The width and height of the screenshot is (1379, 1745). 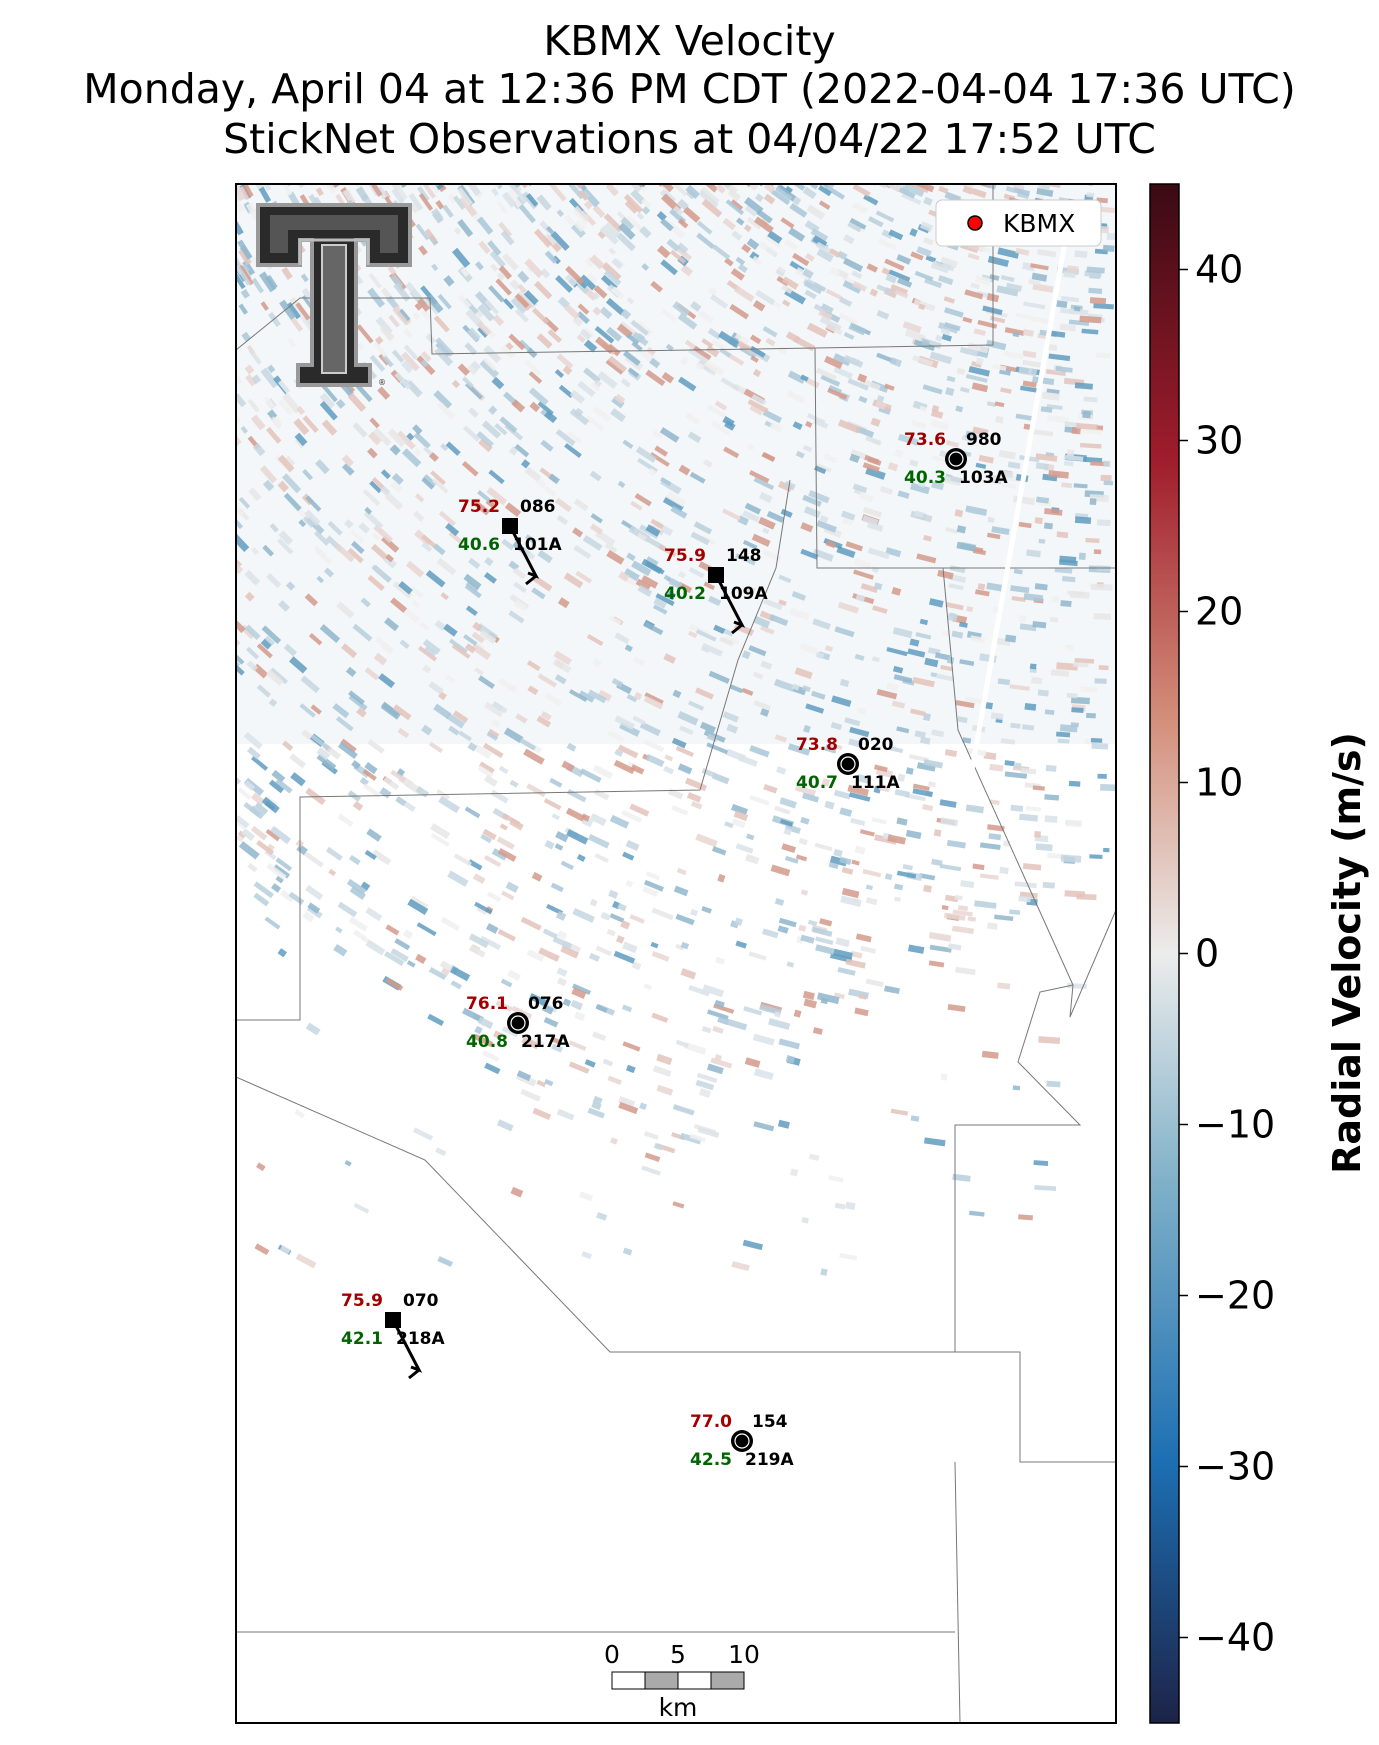 I want to click on station-temperature: 73.6, so click(x=925, y=440).